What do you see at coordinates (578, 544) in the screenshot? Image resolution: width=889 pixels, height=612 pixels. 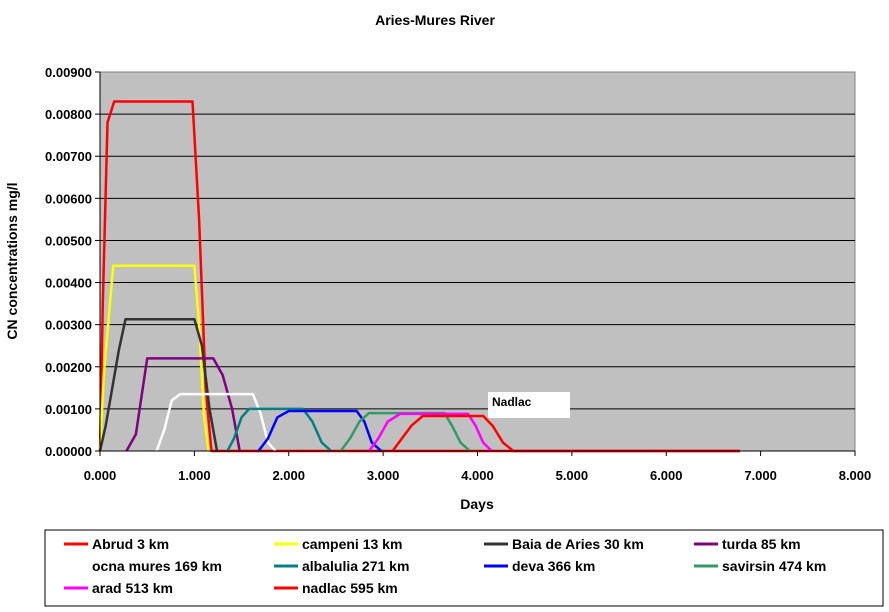 I see `legend-label-baia-de-aries-30-km: Baia de Aries 30 km` at bounding box center [578, 544].